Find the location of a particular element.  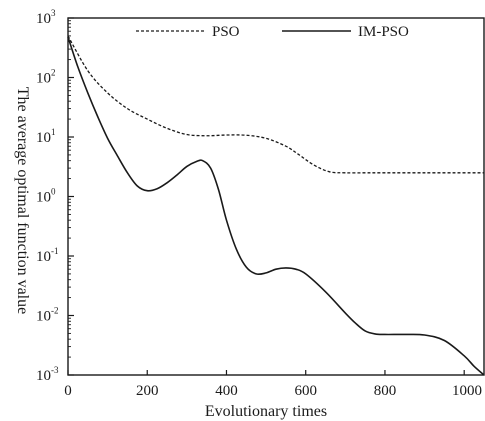

y-tick-label: 10⁻¹ is located at coordinates (47, 255).